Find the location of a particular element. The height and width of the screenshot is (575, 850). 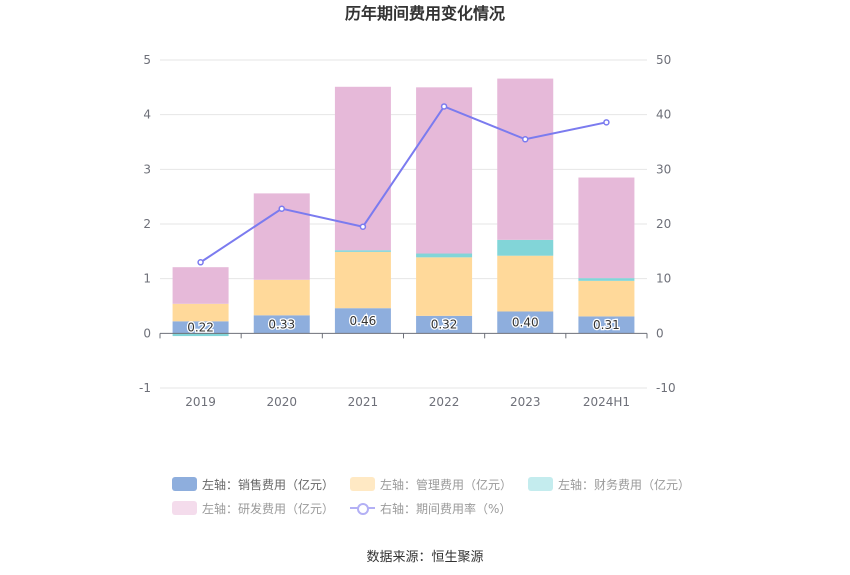

left-tick-label: 1 is located at coordinates (147, 279).